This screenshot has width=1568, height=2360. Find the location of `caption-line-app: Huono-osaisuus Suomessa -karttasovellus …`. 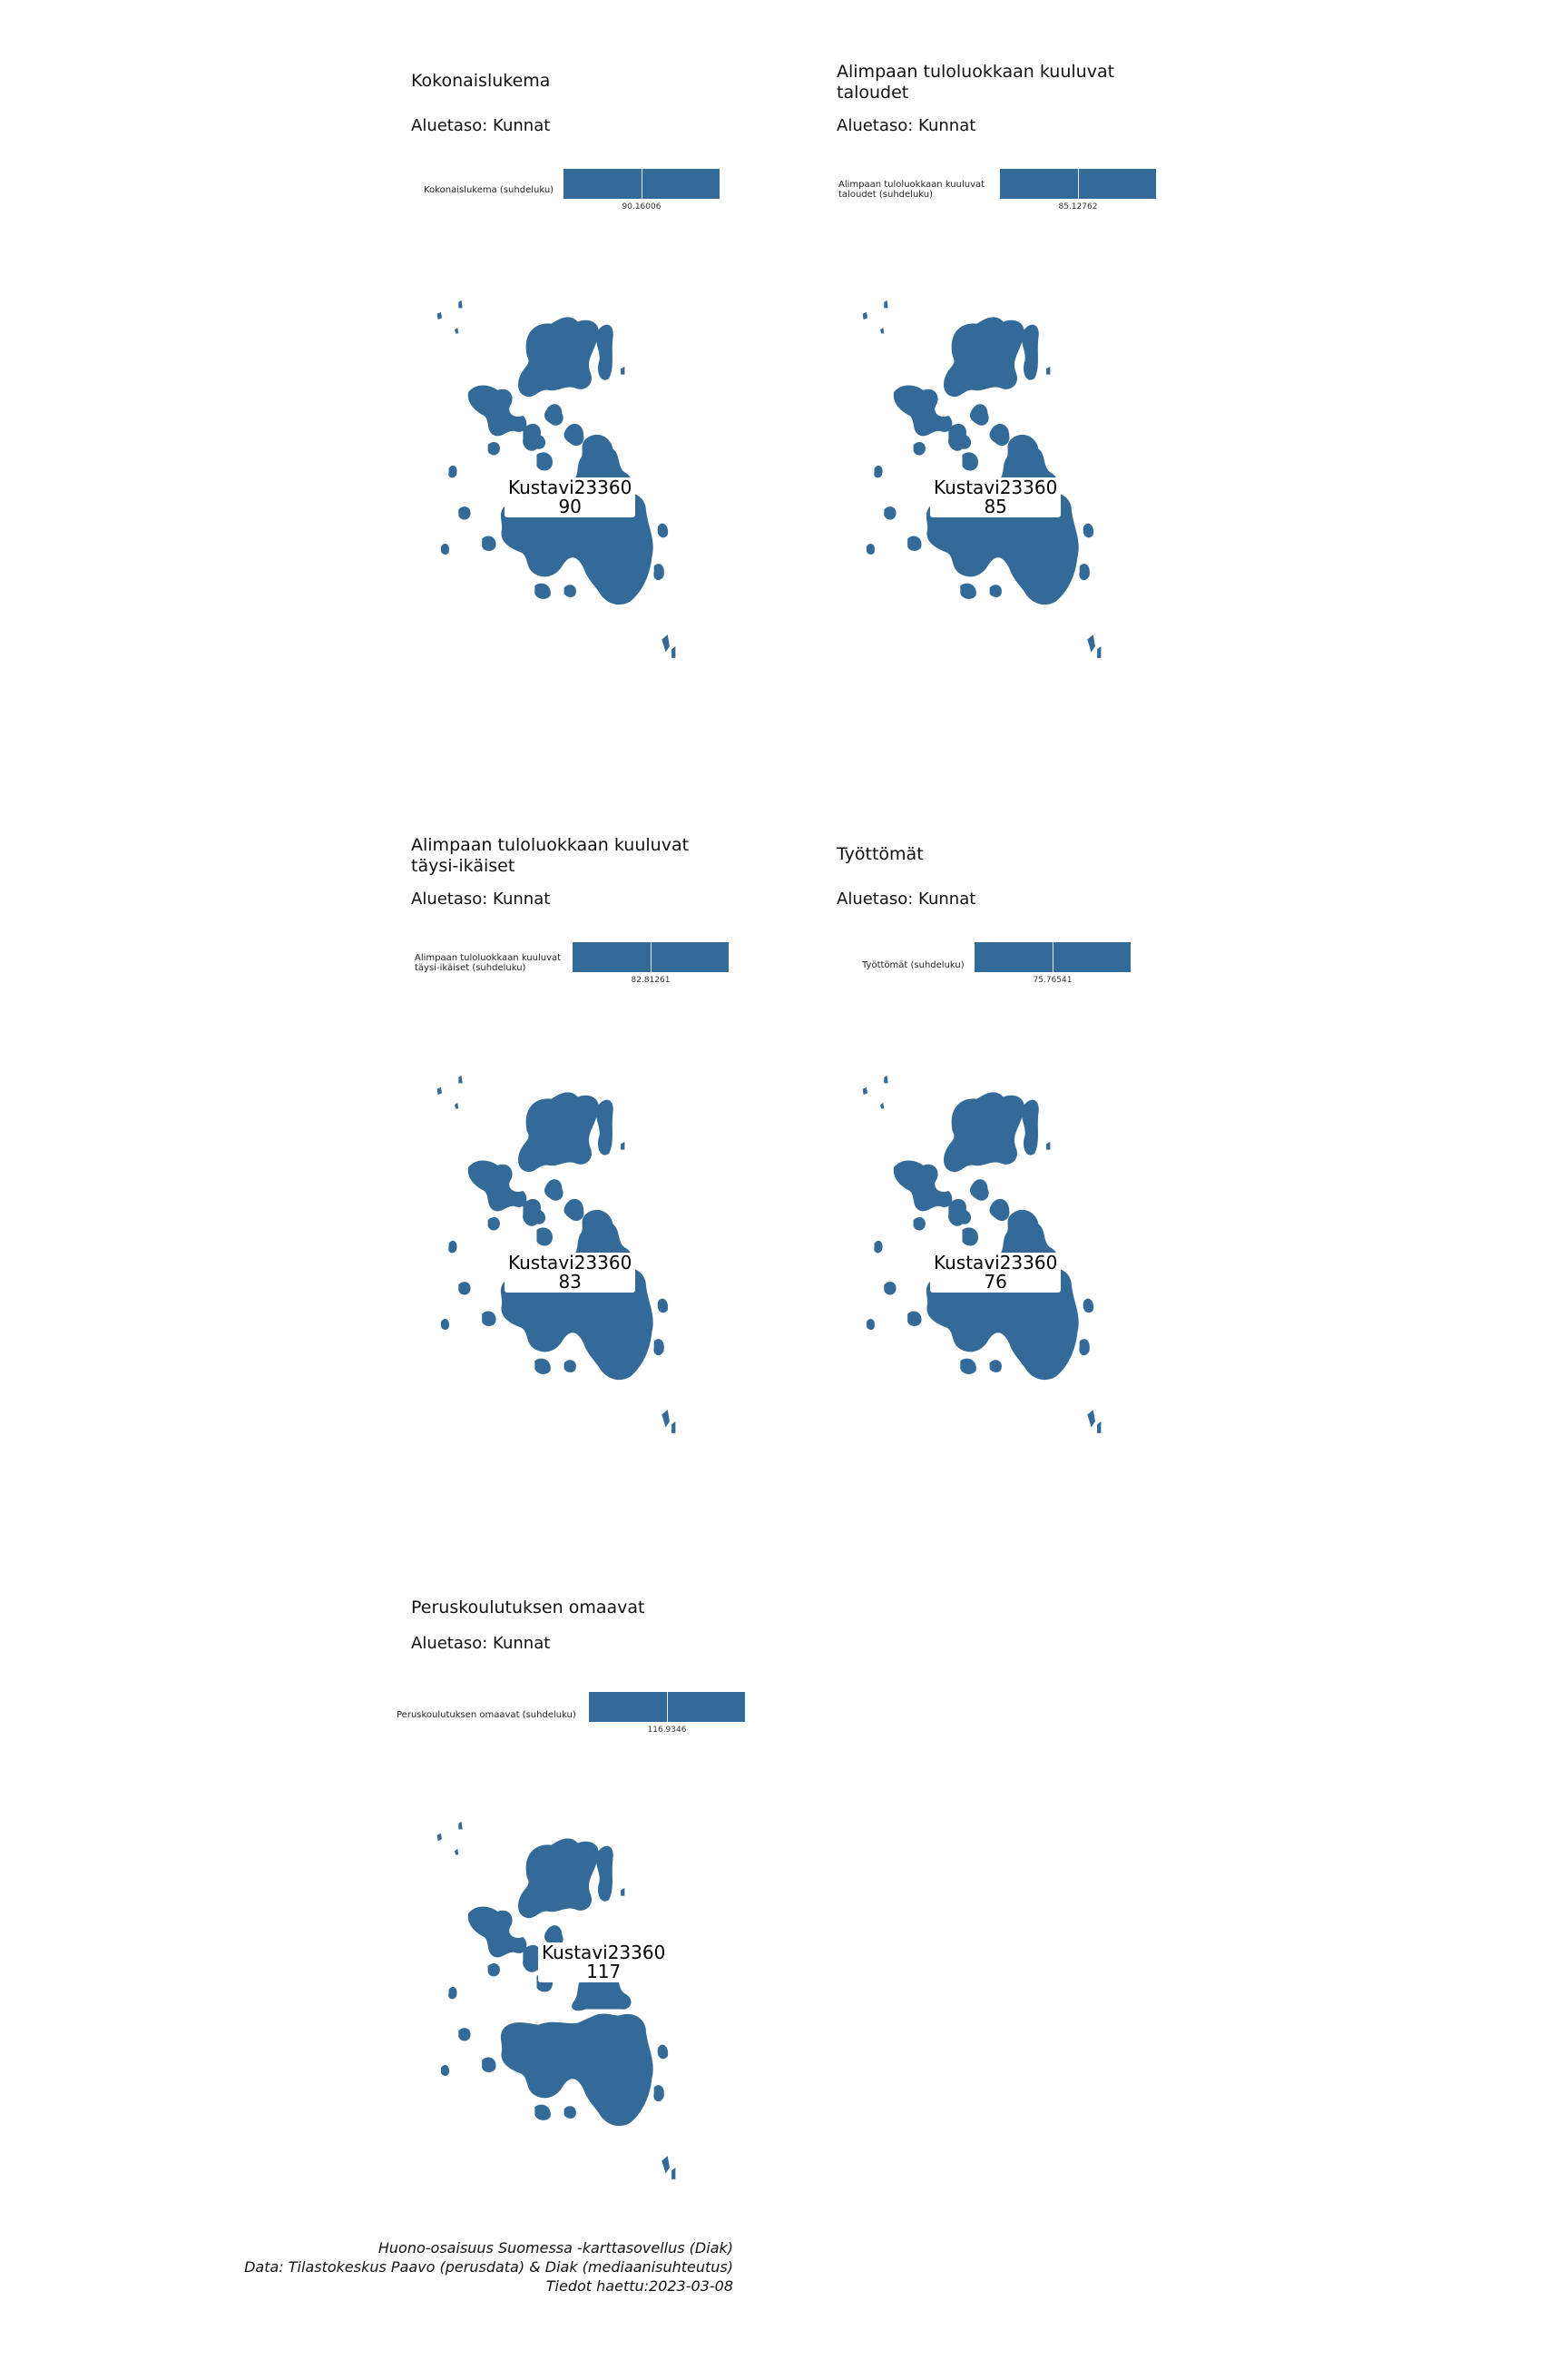

caption-line-app: Huono-osaisuus Suomessa -karttasovellus … is located at coordinates (555, 2248).